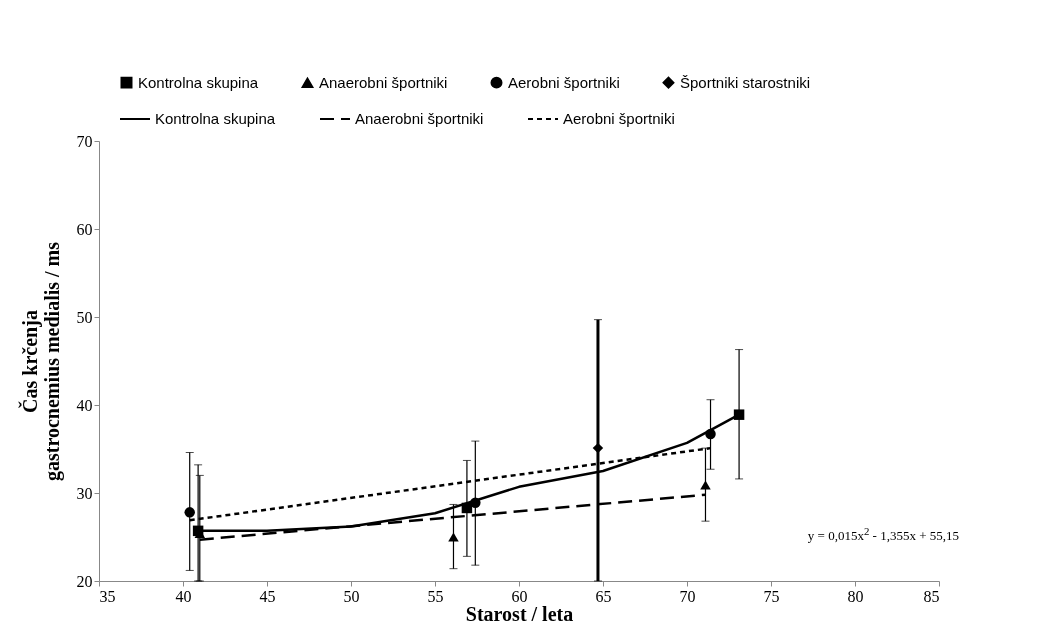 Image resolution: width=1054 pixels, height=632 pixels. I want to click on x-tick-label: 35, so click(107, 596).